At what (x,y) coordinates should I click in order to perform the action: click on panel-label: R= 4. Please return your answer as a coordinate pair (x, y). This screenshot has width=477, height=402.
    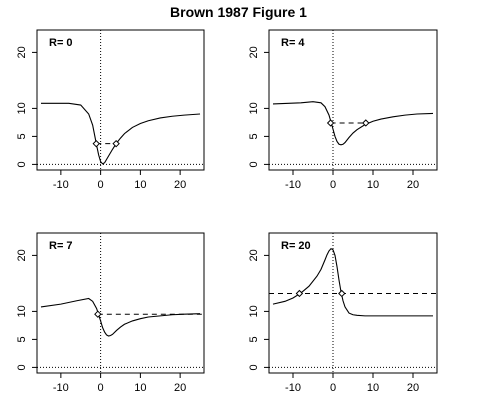
    Looking at the image, I should click on (293, 43).